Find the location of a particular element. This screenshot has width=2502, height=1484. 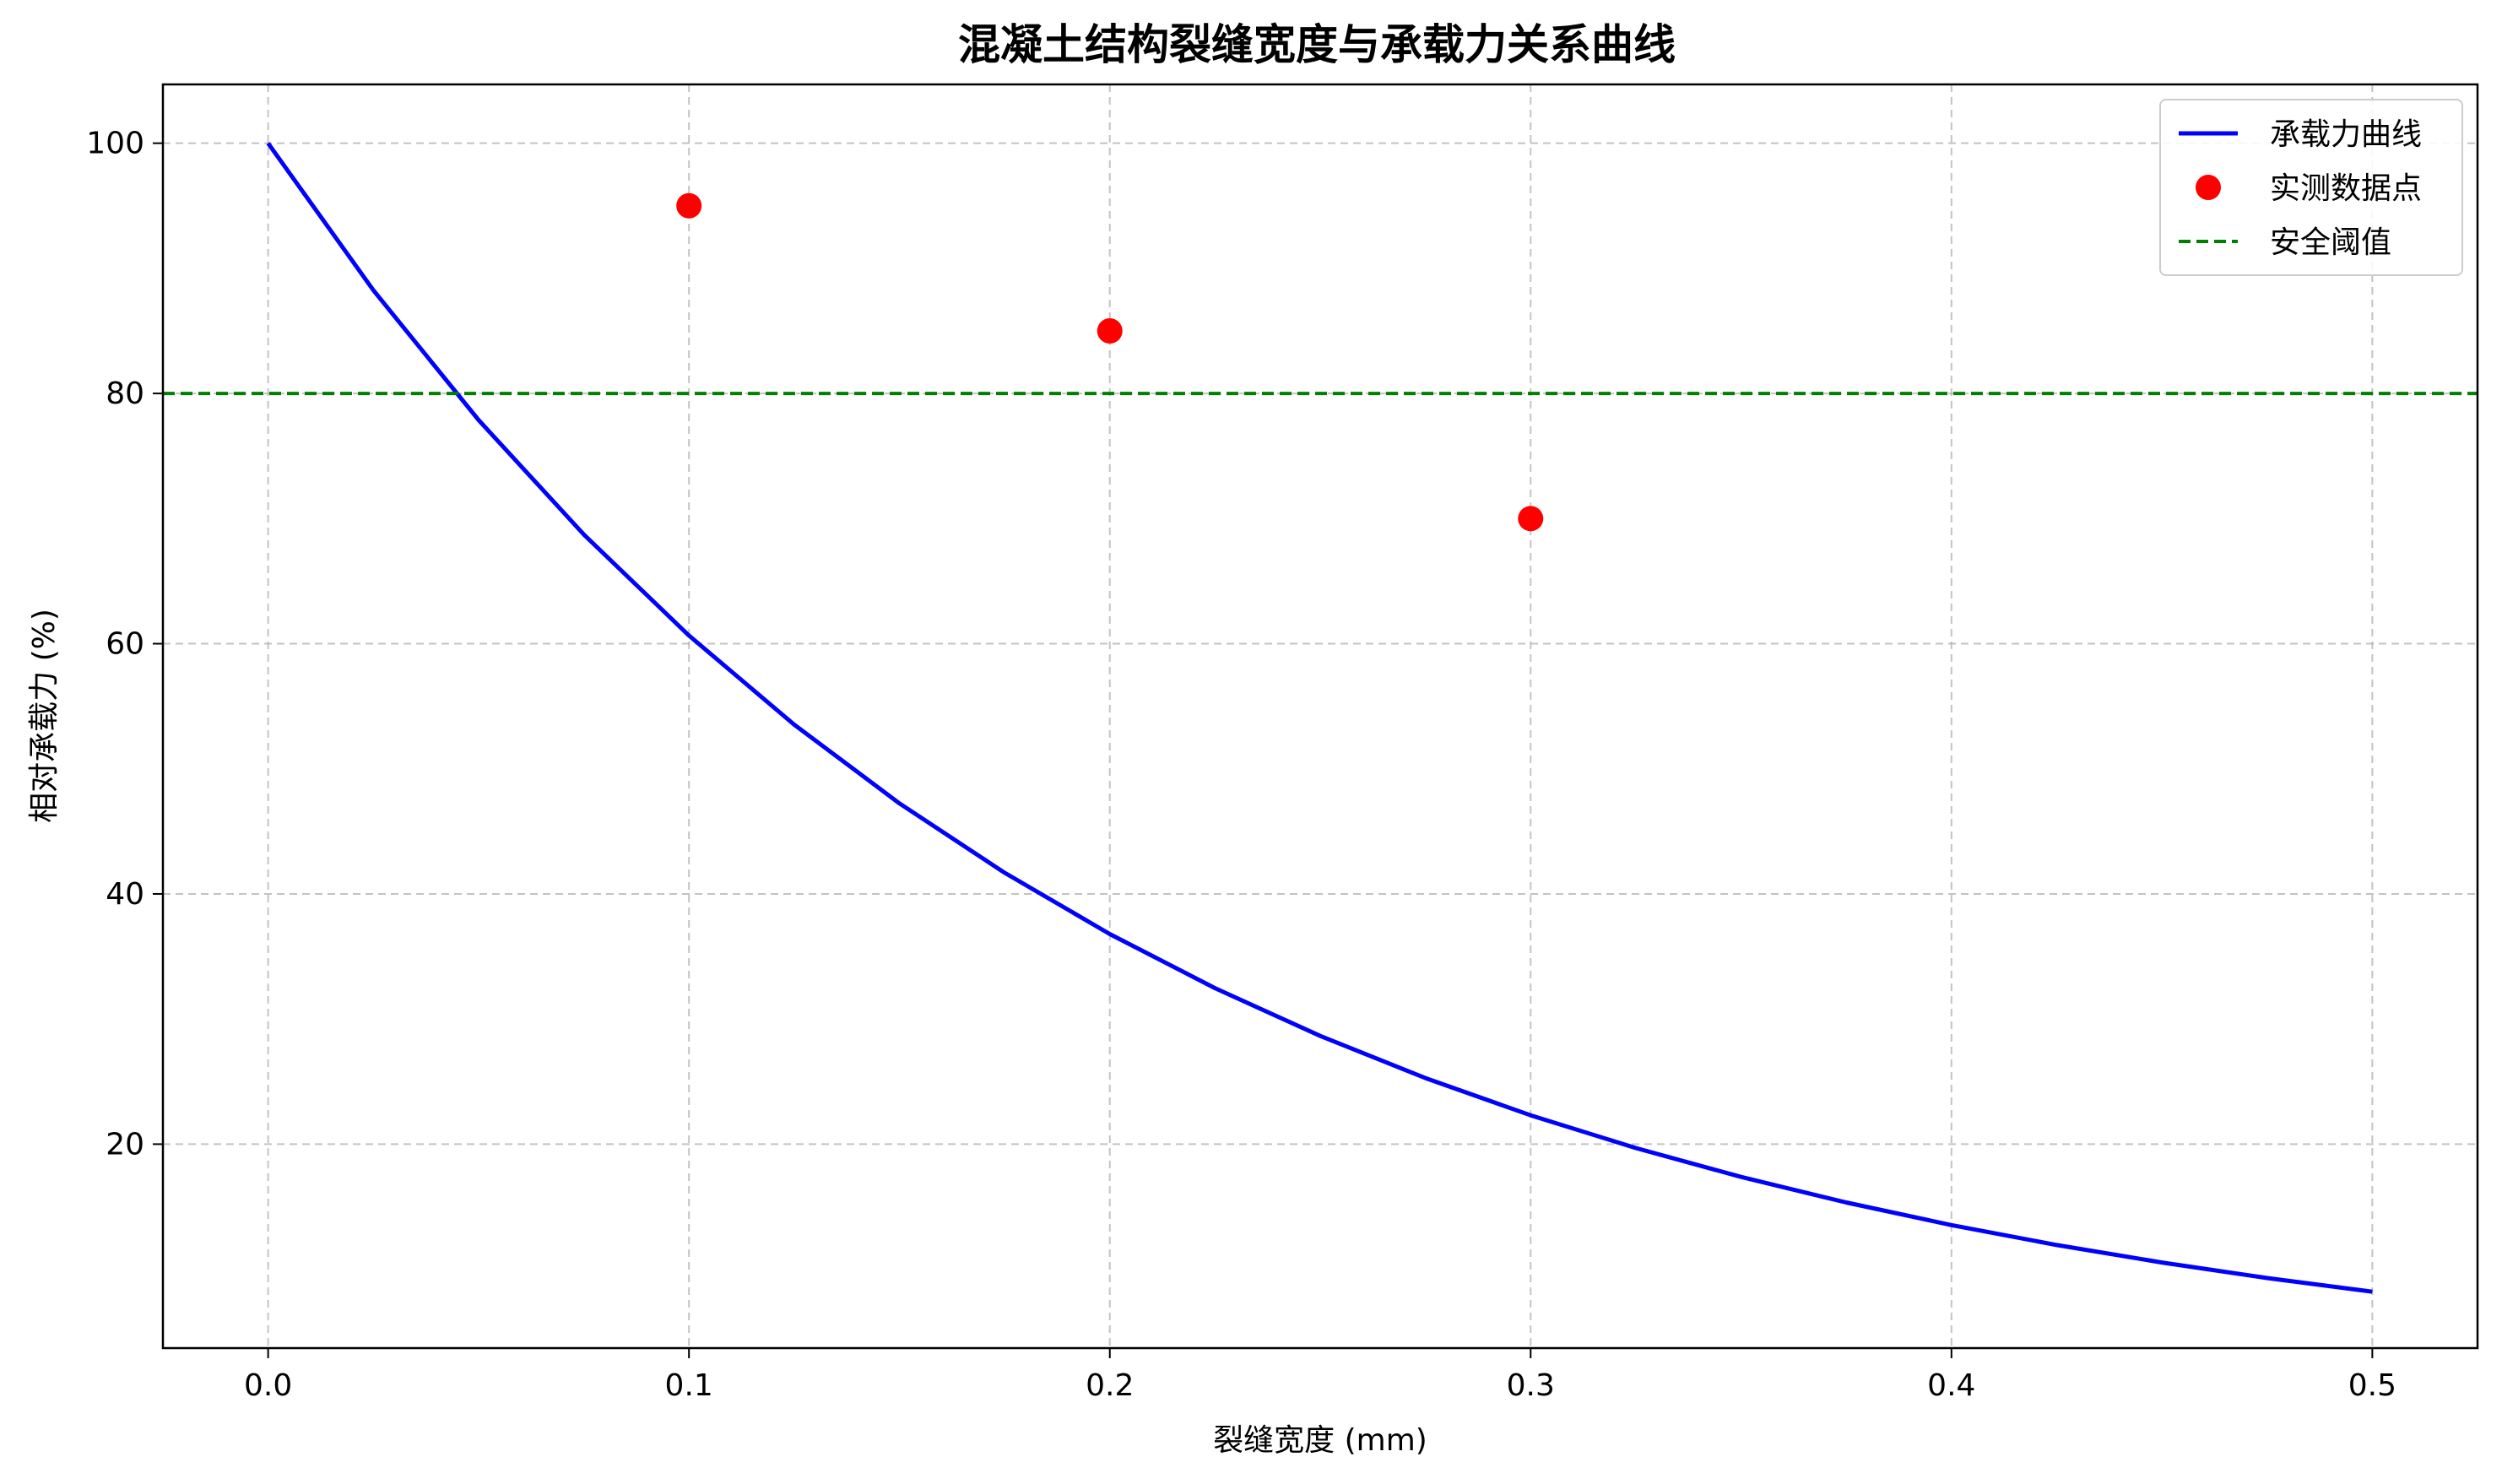

y-tick-label: 80 is located at coordinates (125, 393).